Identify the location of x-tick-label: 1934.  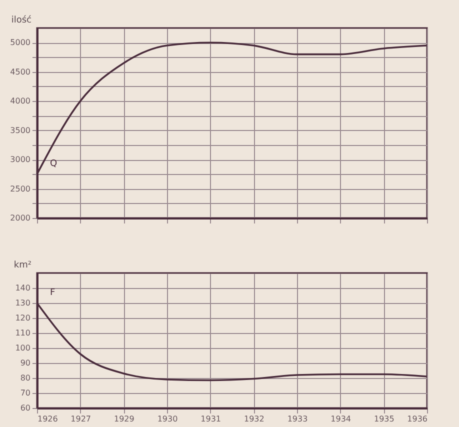
(341, 419).